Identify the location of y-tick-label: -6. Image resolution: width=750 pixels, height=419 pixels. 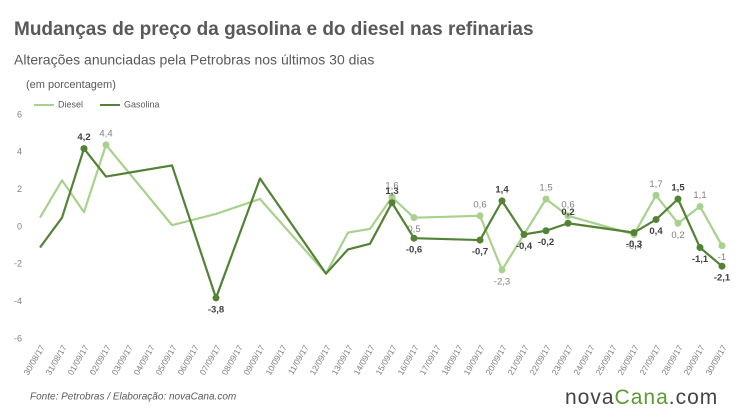
(18, 338).